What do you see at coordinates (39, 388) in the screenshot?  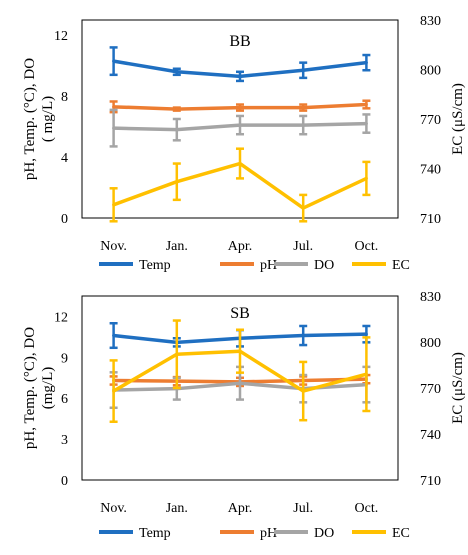 I see `y-axis-label: pH, Temp. (°C), DO (mg/L)` at bounding box center [39, 388].